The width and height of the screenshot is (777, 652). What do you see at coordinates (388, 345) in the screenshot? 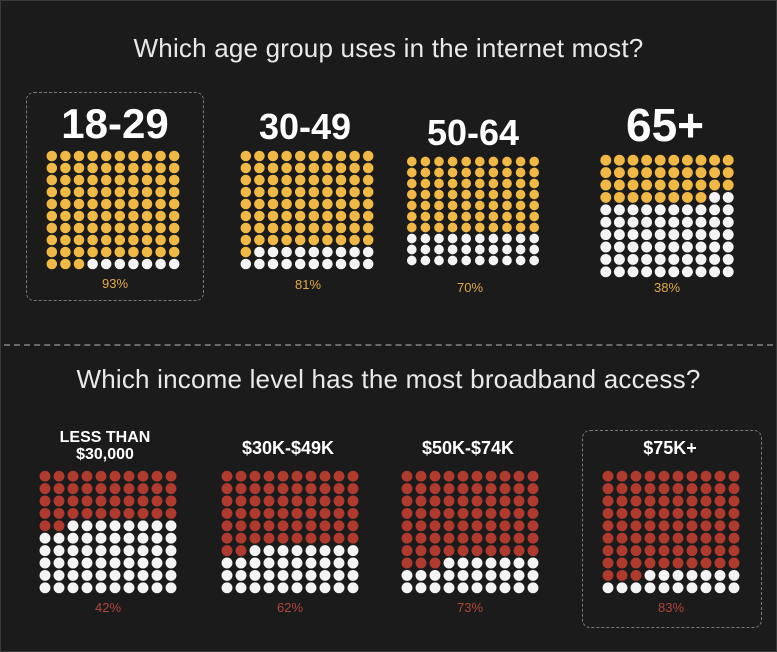
I see `section-divider` at bounding box center [388, 345].